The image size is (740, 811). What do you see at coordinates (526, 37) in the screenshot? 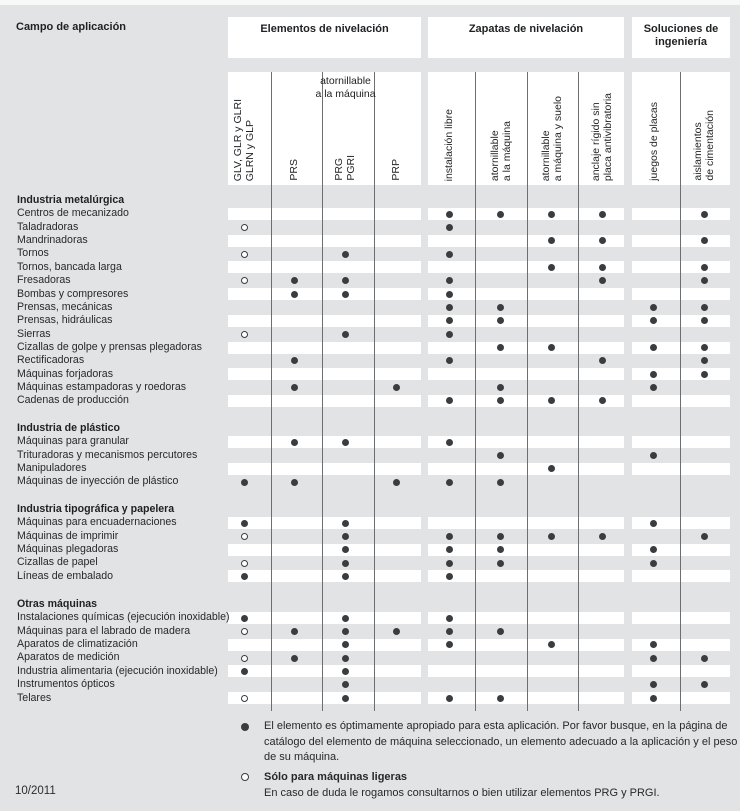
I see `column-group-box-zapatas: Zapatas de nivelación` at bounding box center [526, 37].